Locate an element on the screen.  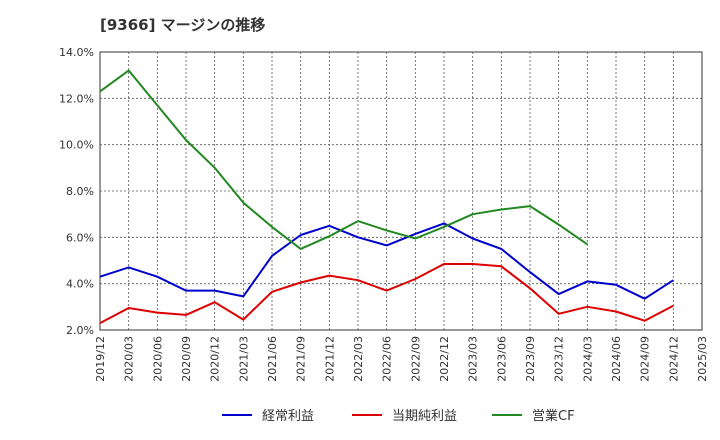
legend-label-1: 経常利益 is located at coordinates (288, 416).